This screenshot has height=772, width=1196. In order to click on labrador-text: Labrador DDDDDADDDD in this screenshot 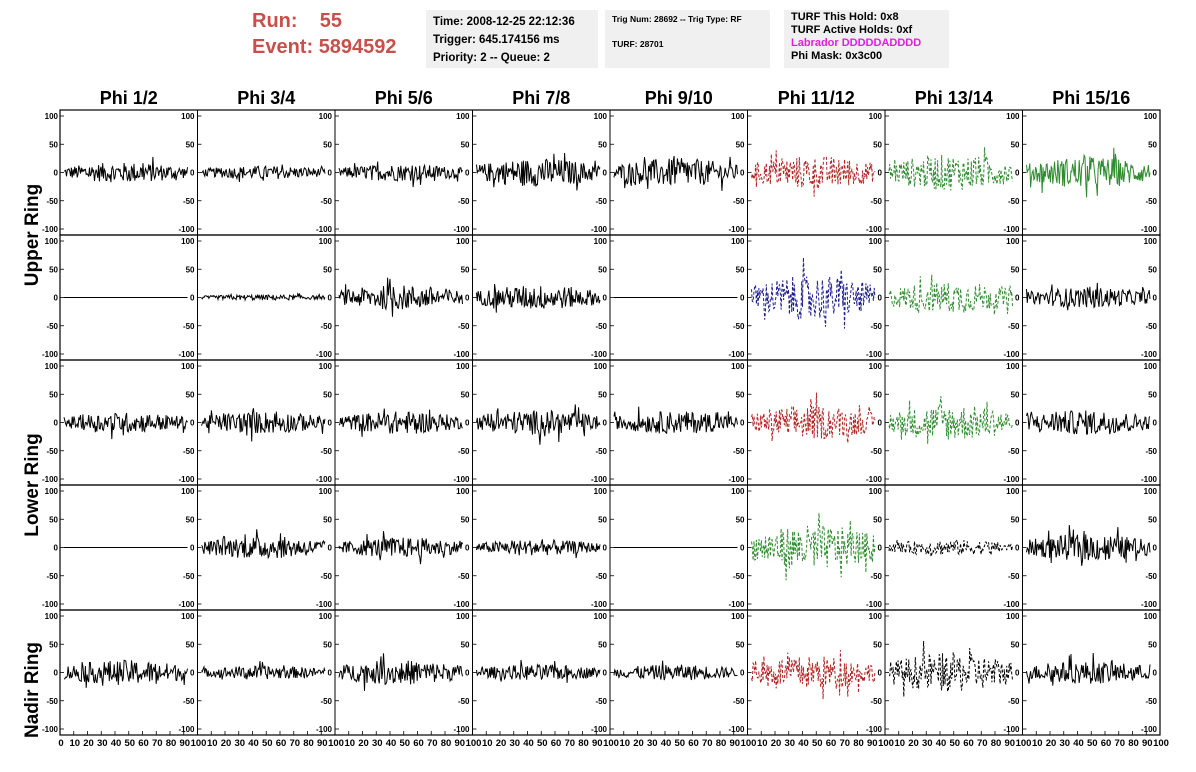, I will do `click(856, 43)`.